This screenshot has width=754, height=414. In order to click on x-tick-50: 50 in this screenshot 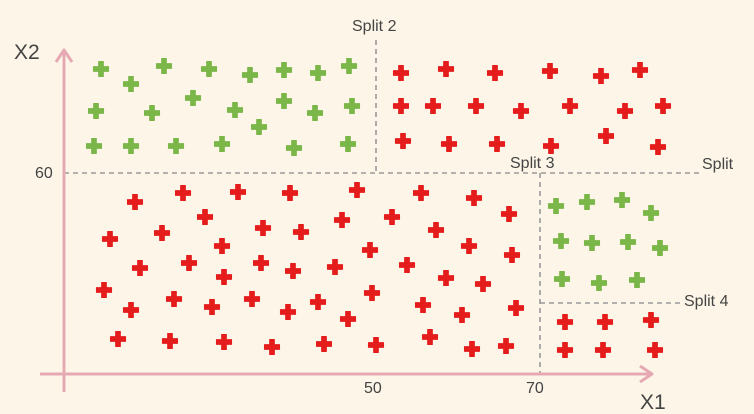, I will do `click(373, 388)`.